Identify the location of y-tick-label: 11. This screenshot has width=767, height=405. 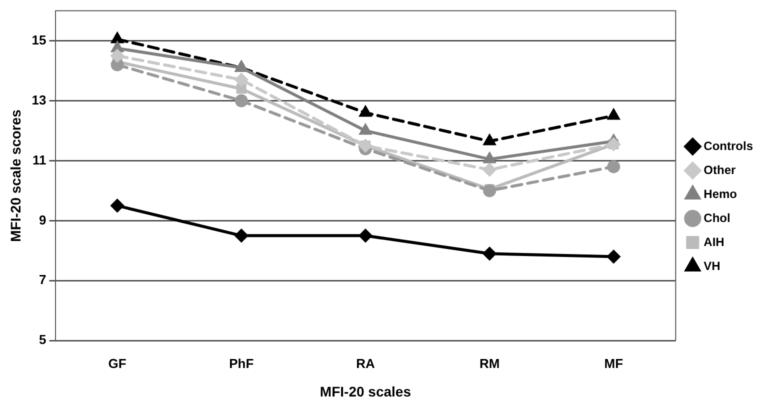
(39, 160).